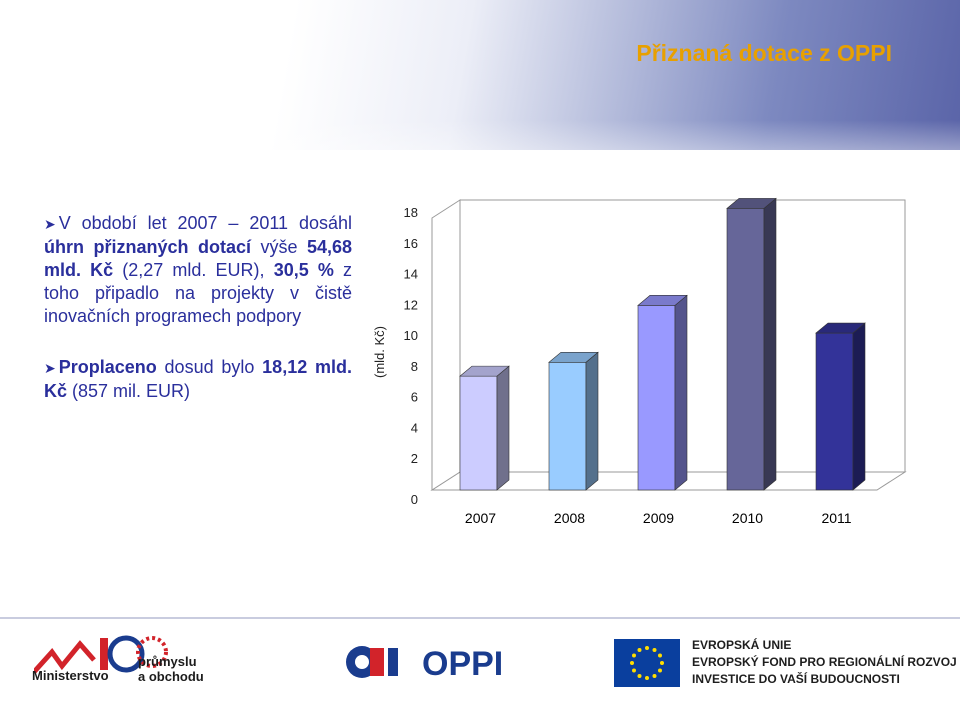 The width and height of the screenshot is (960, 701). Describe the element at coordinates (658, 518) in the screenshot. I see `x-tick-label: 2009` at that location.